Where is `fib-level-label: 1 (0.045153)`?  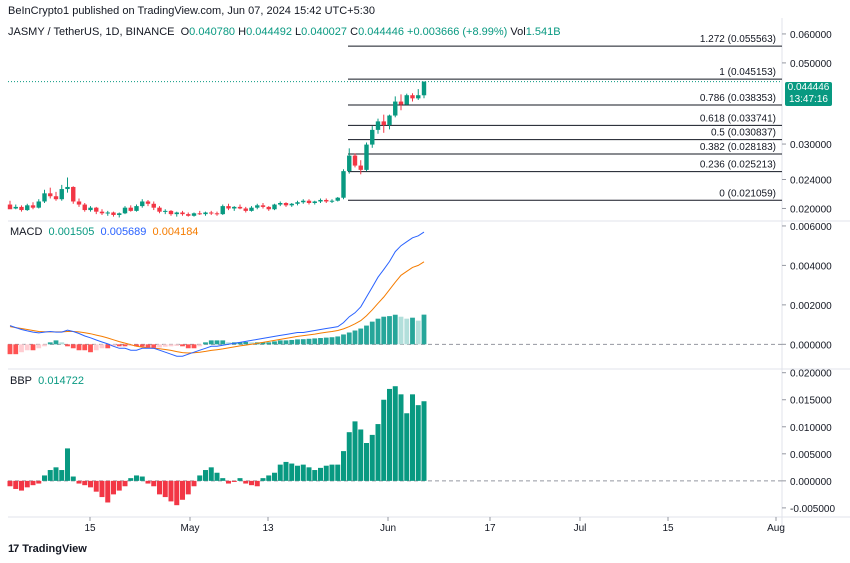
fib-level-label: 1 (0.045153) is located at coordinates (747, 72).